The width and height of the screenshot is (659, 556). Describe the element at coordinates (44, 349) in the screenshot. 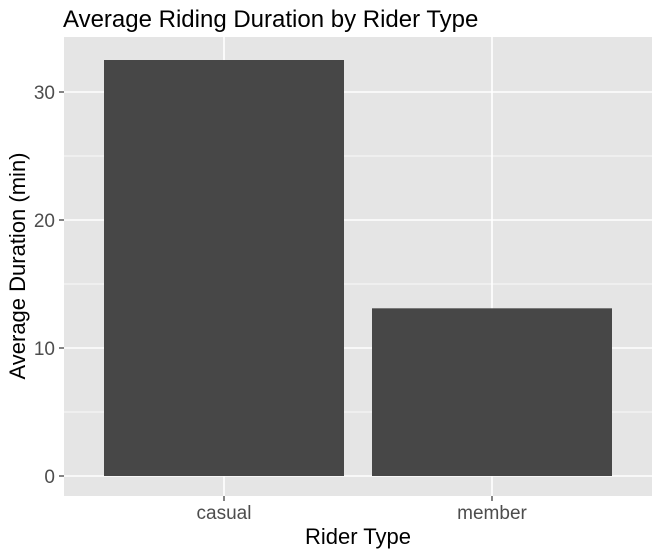

I see `y-tick-label: 10` at that location.